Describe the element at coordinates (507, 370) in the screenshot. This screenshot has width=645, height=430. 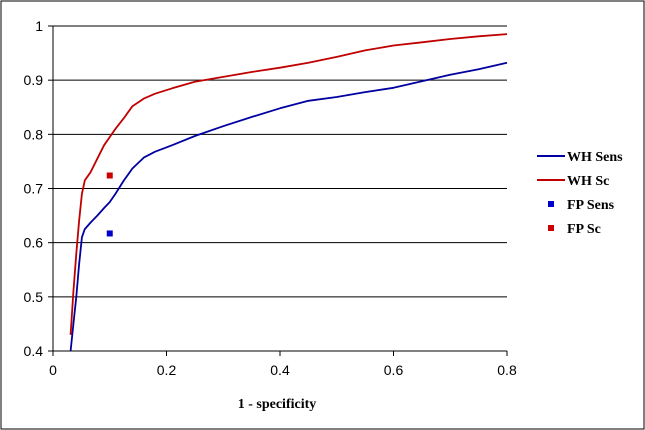
I see `x-tick-label: 0.8` at that location.